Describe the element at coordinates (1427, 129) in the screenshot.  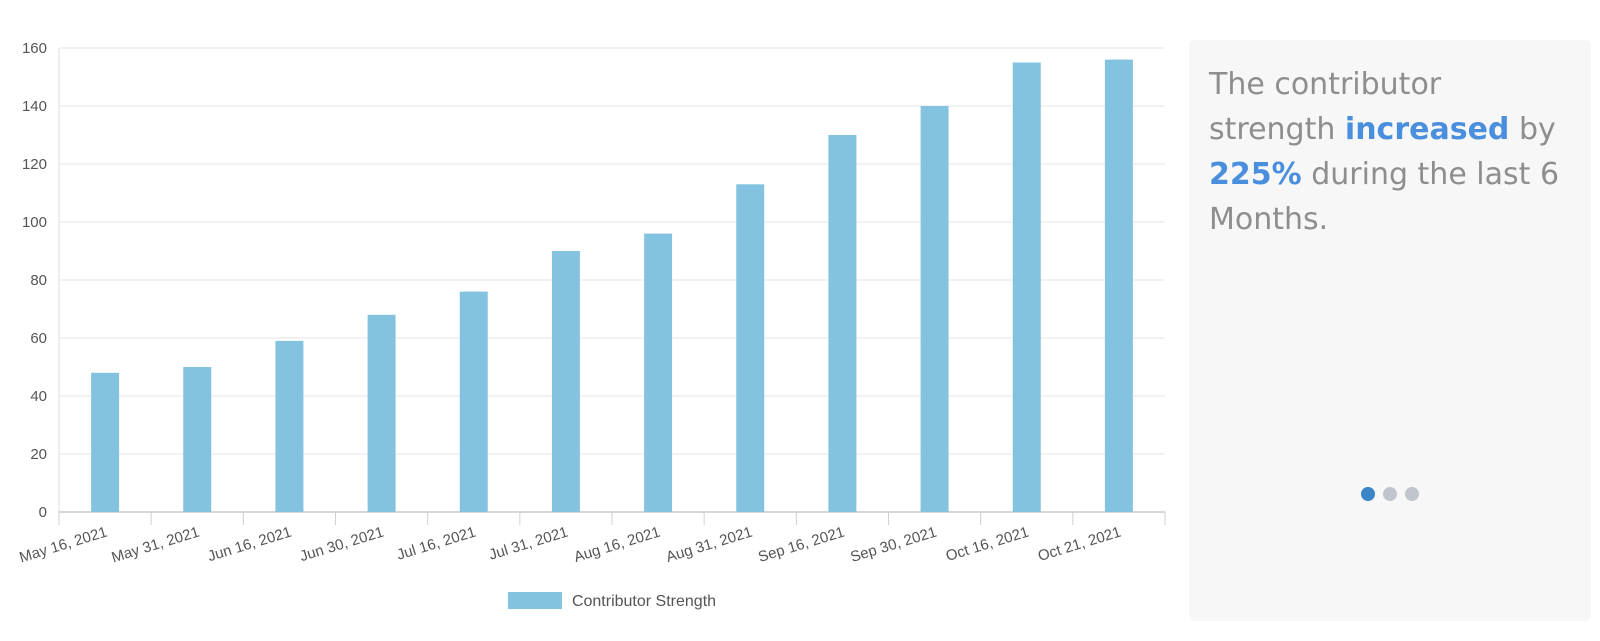
I see `insight-highlight-increased: increased` at that location.